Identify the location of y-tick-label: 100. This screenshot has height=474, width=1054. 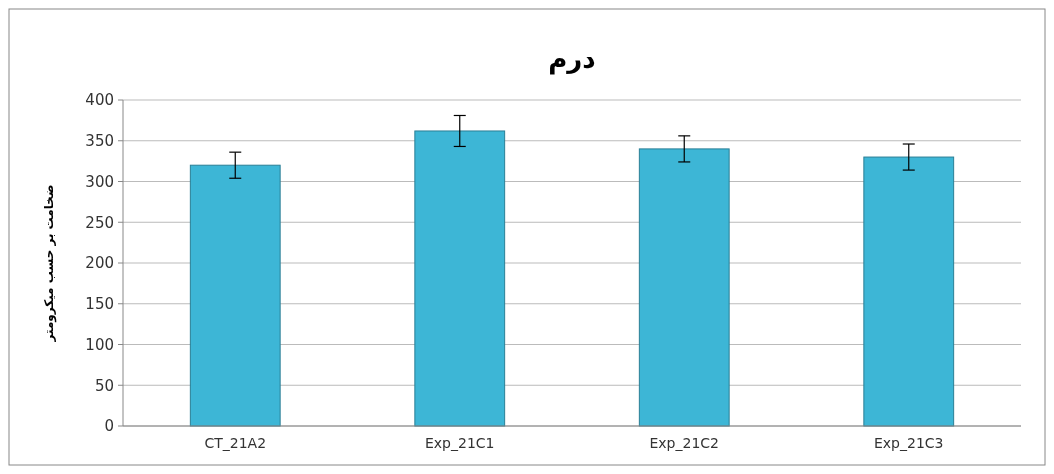
(99, 344).